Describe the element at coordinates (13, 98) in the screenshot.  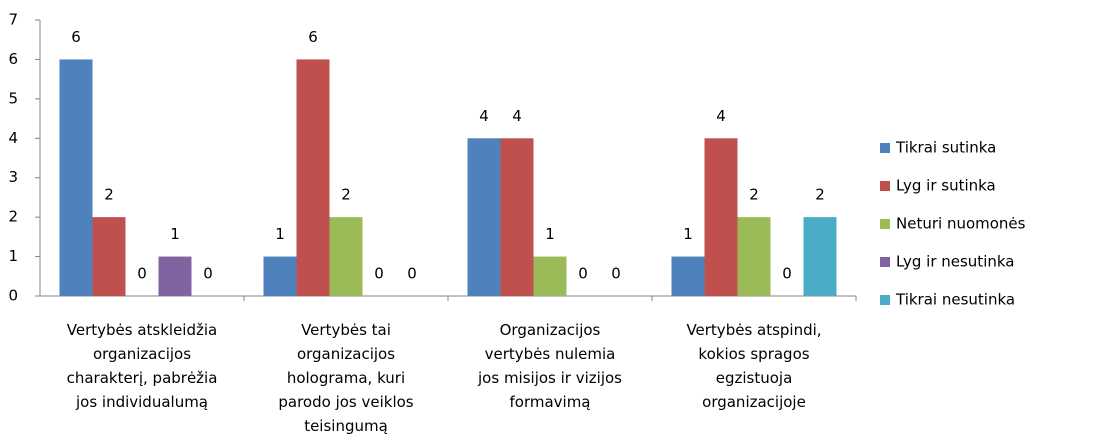
I see `y-tick-label: 5` at that location.